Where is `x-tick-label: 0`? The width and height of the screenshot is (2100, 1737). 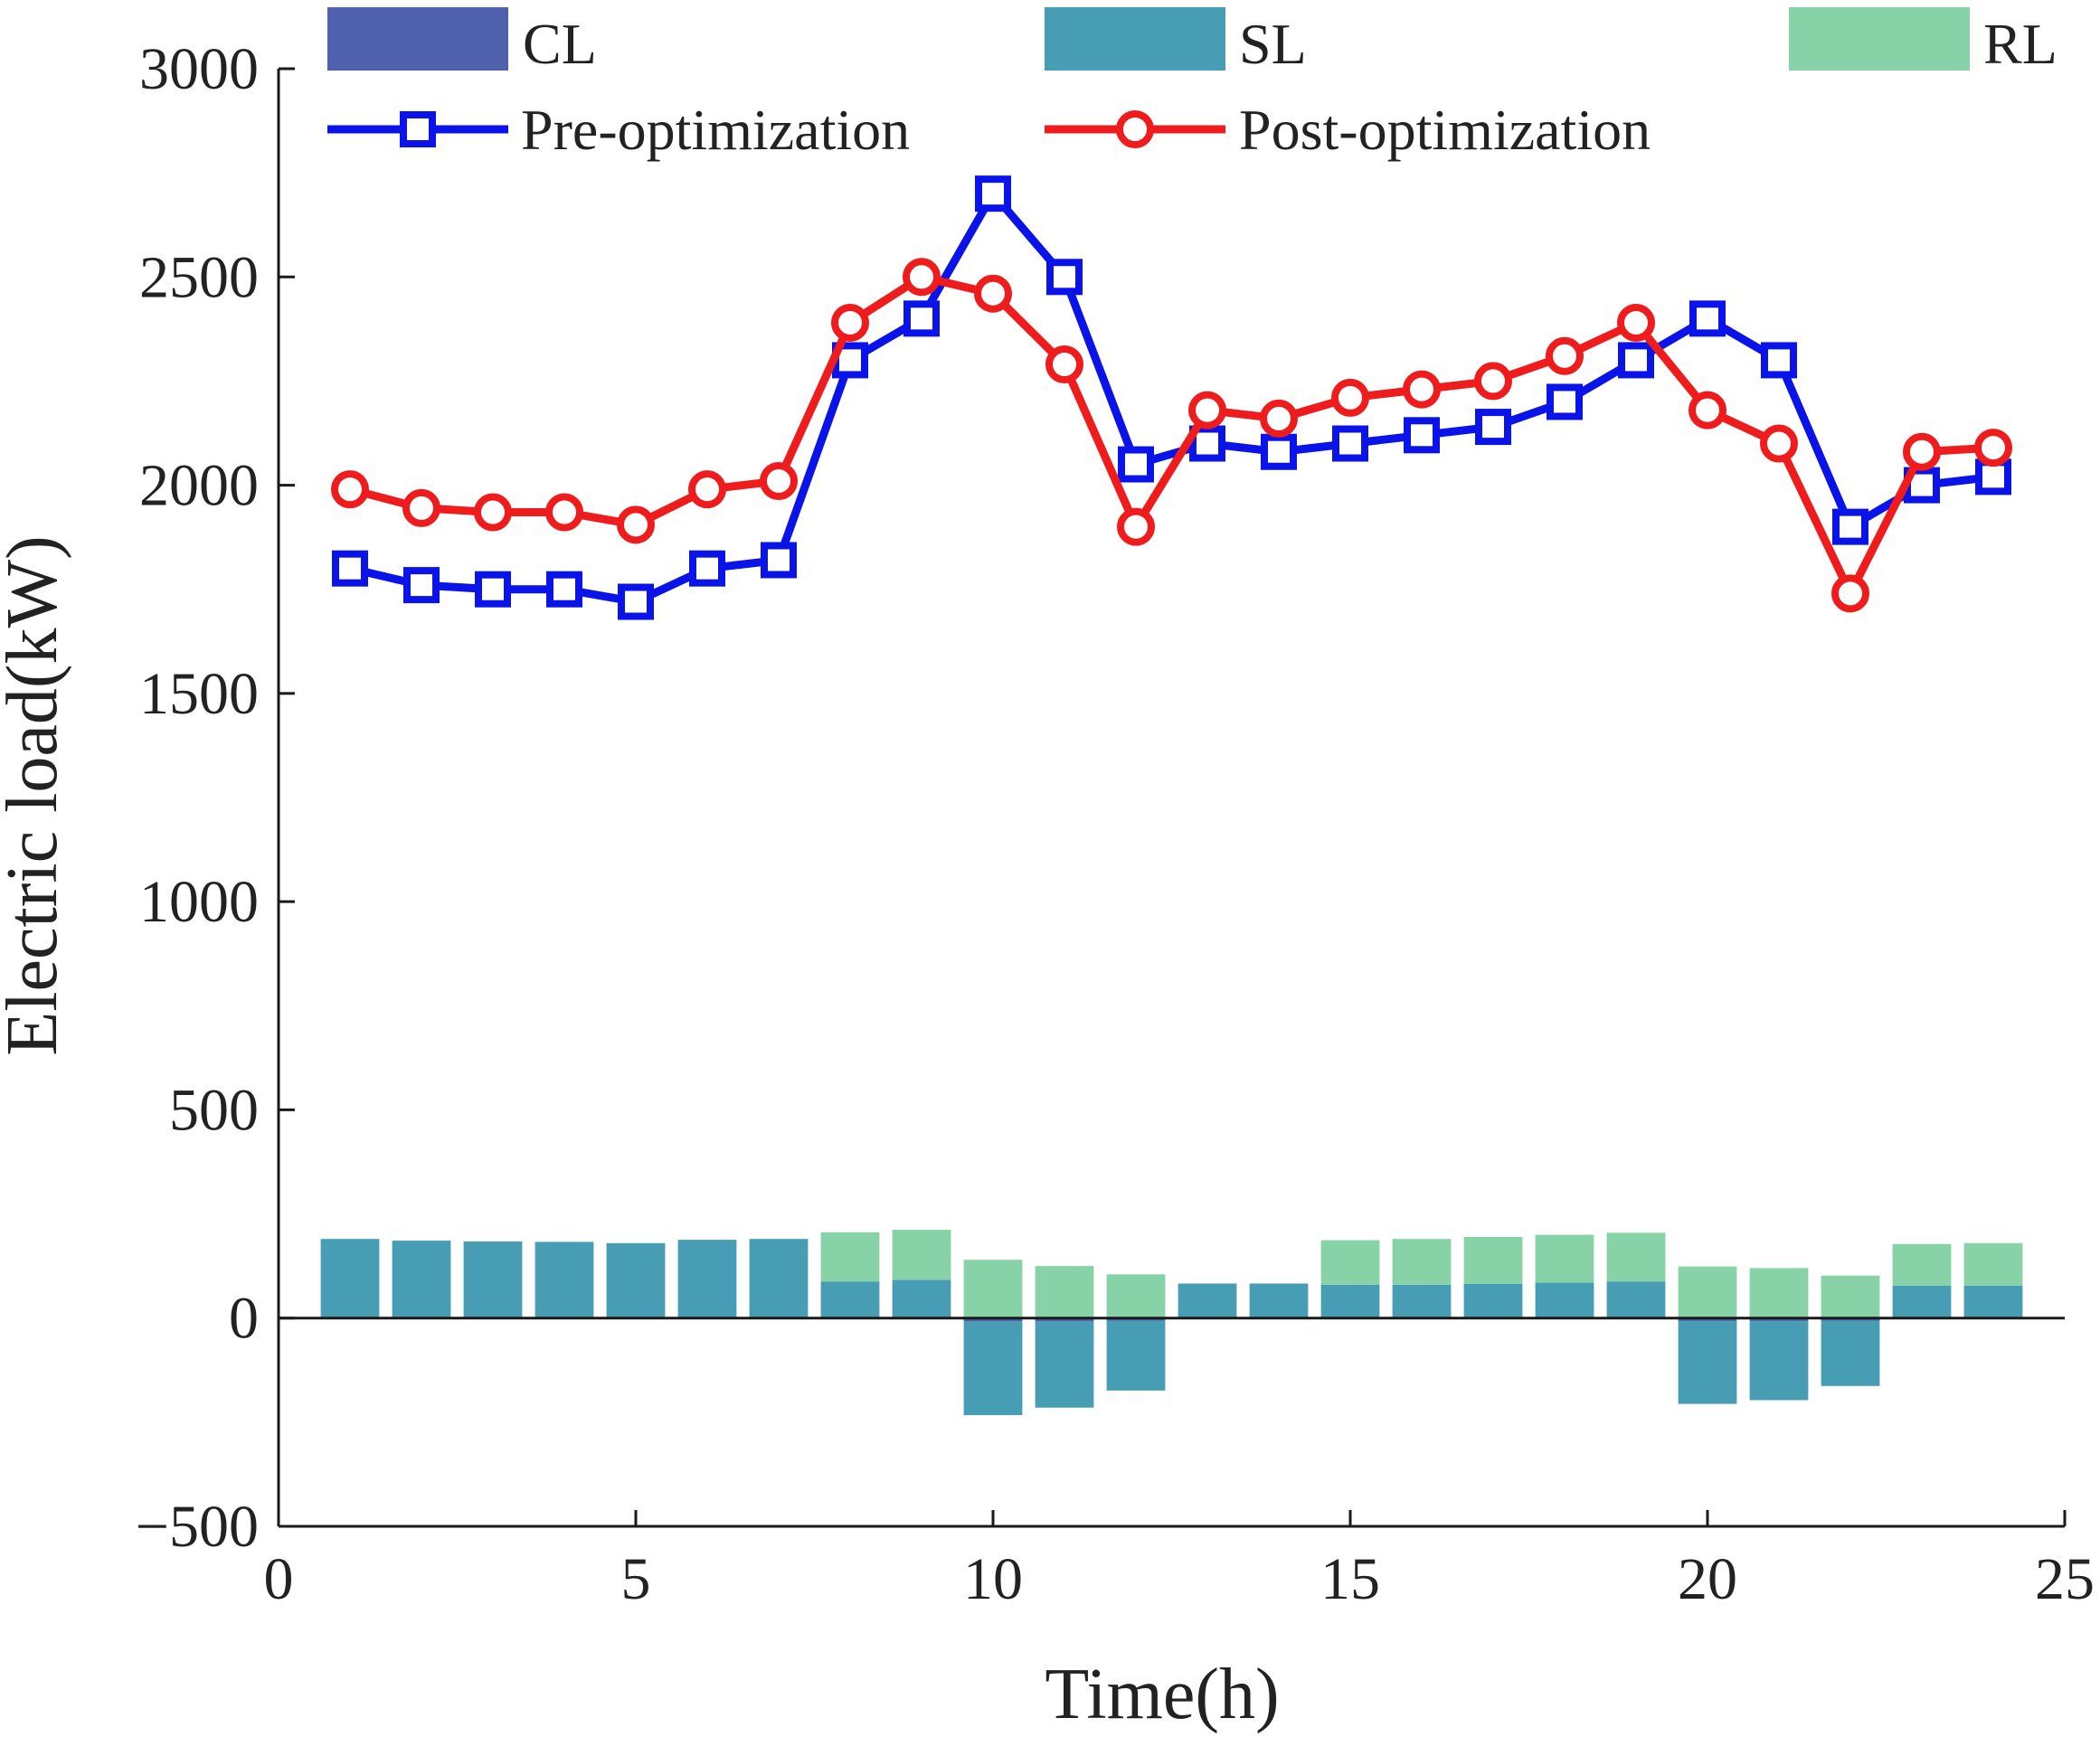 x-tick-label: 0 is located at coordinates (279, 1579).